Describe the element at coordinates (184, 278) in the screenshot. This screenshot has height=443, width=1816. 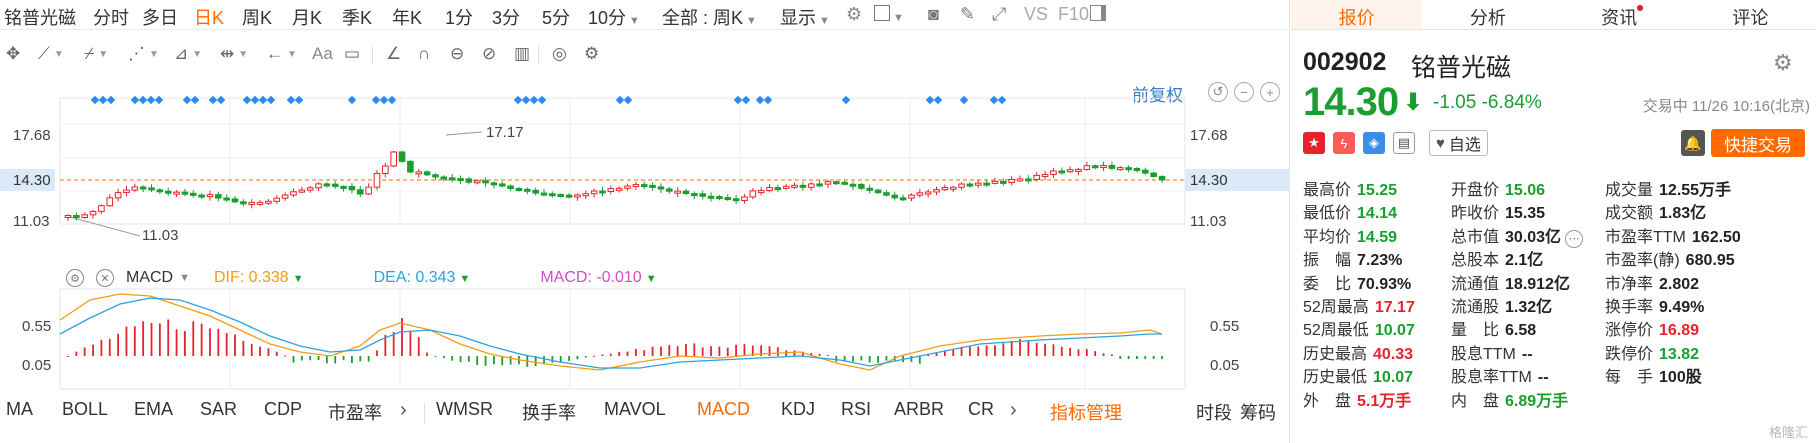
I see `chevron-down-icon: ▼` at that location.